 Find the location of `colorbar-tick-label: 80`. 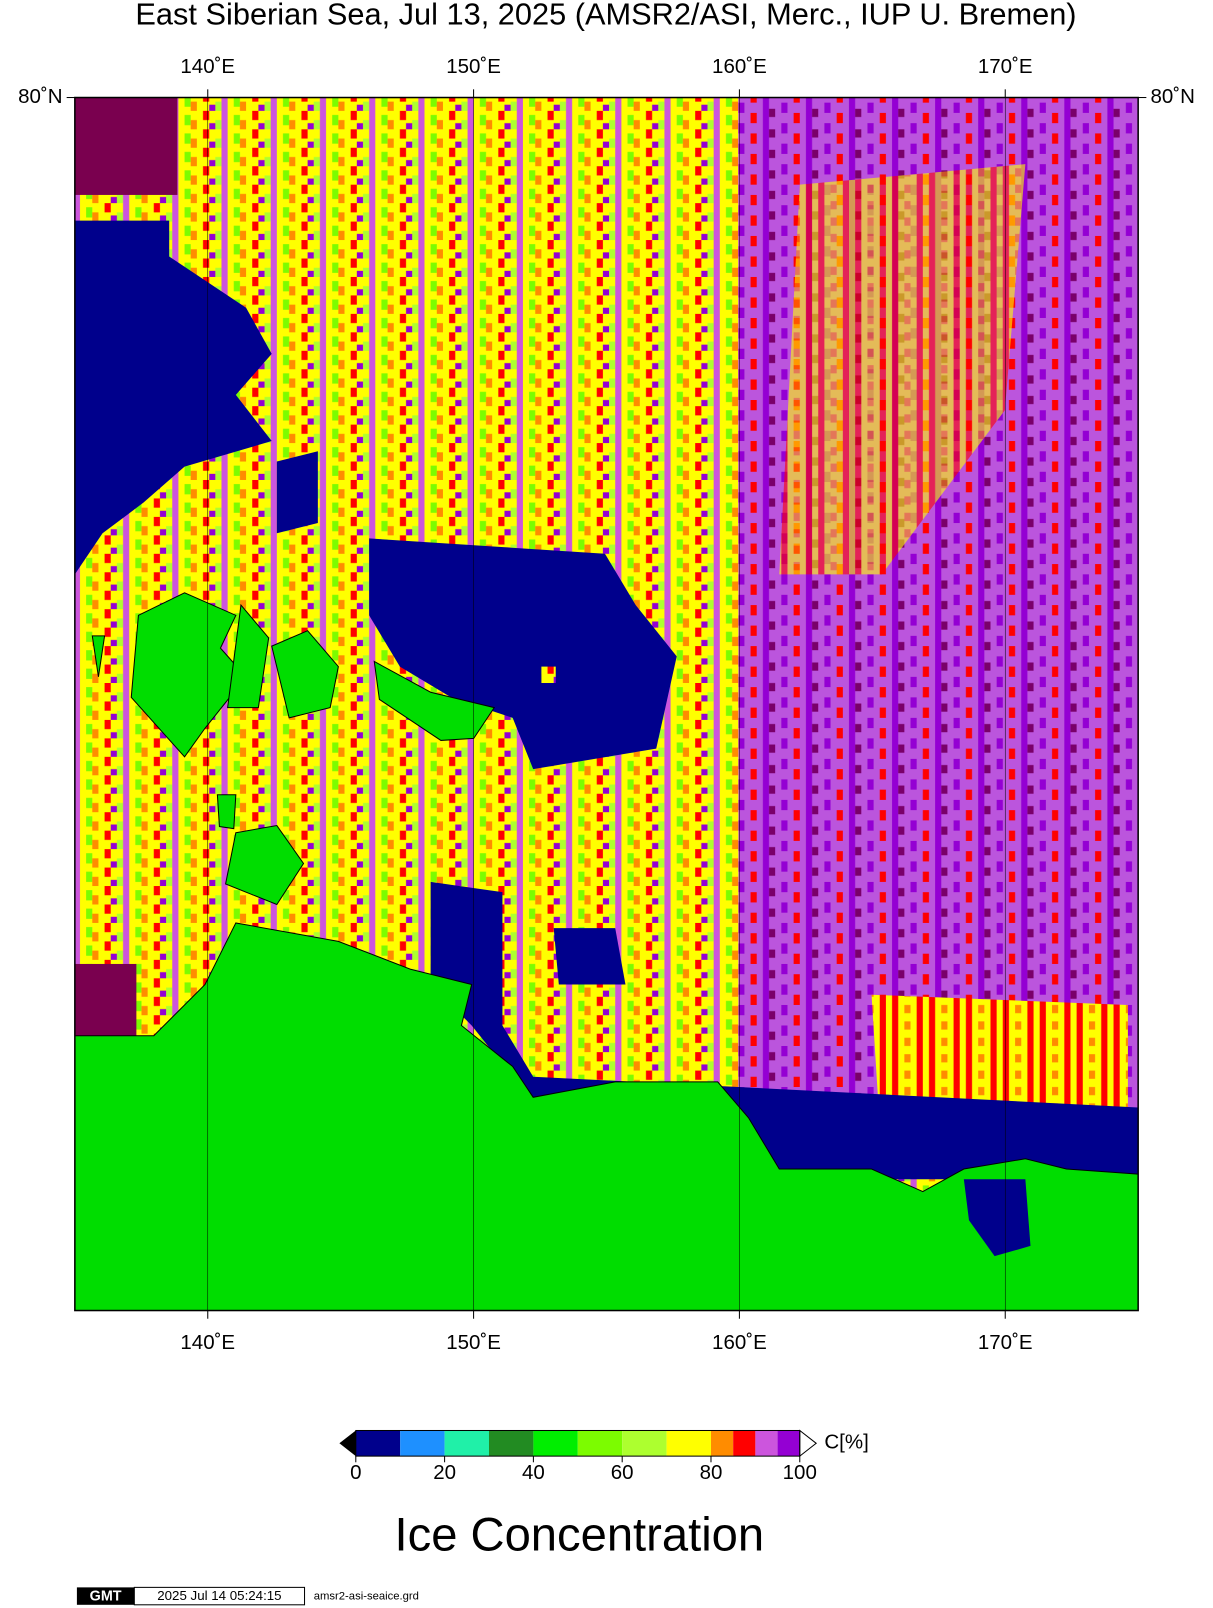

colorbar-tick-label: 80 is located at coordinates (711, 1472).